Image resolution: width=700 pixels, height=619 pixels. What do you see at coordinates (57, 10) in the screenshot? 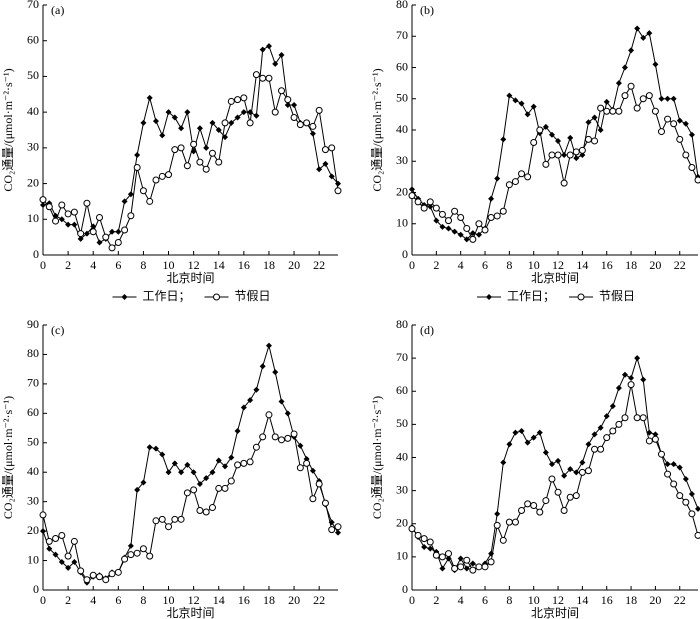
I see `panel-label: (a)` at bounding box center [57, 10].